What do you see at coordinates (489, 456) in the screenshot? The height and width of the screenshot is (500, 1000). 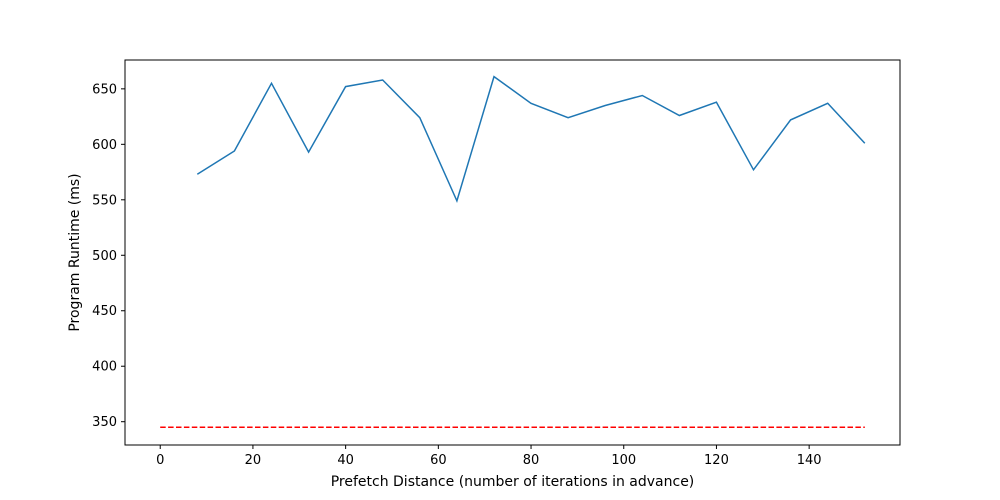 I see `x-axis: 0 20 40 60 80 100 120 140` at bounding box center [489, 456].